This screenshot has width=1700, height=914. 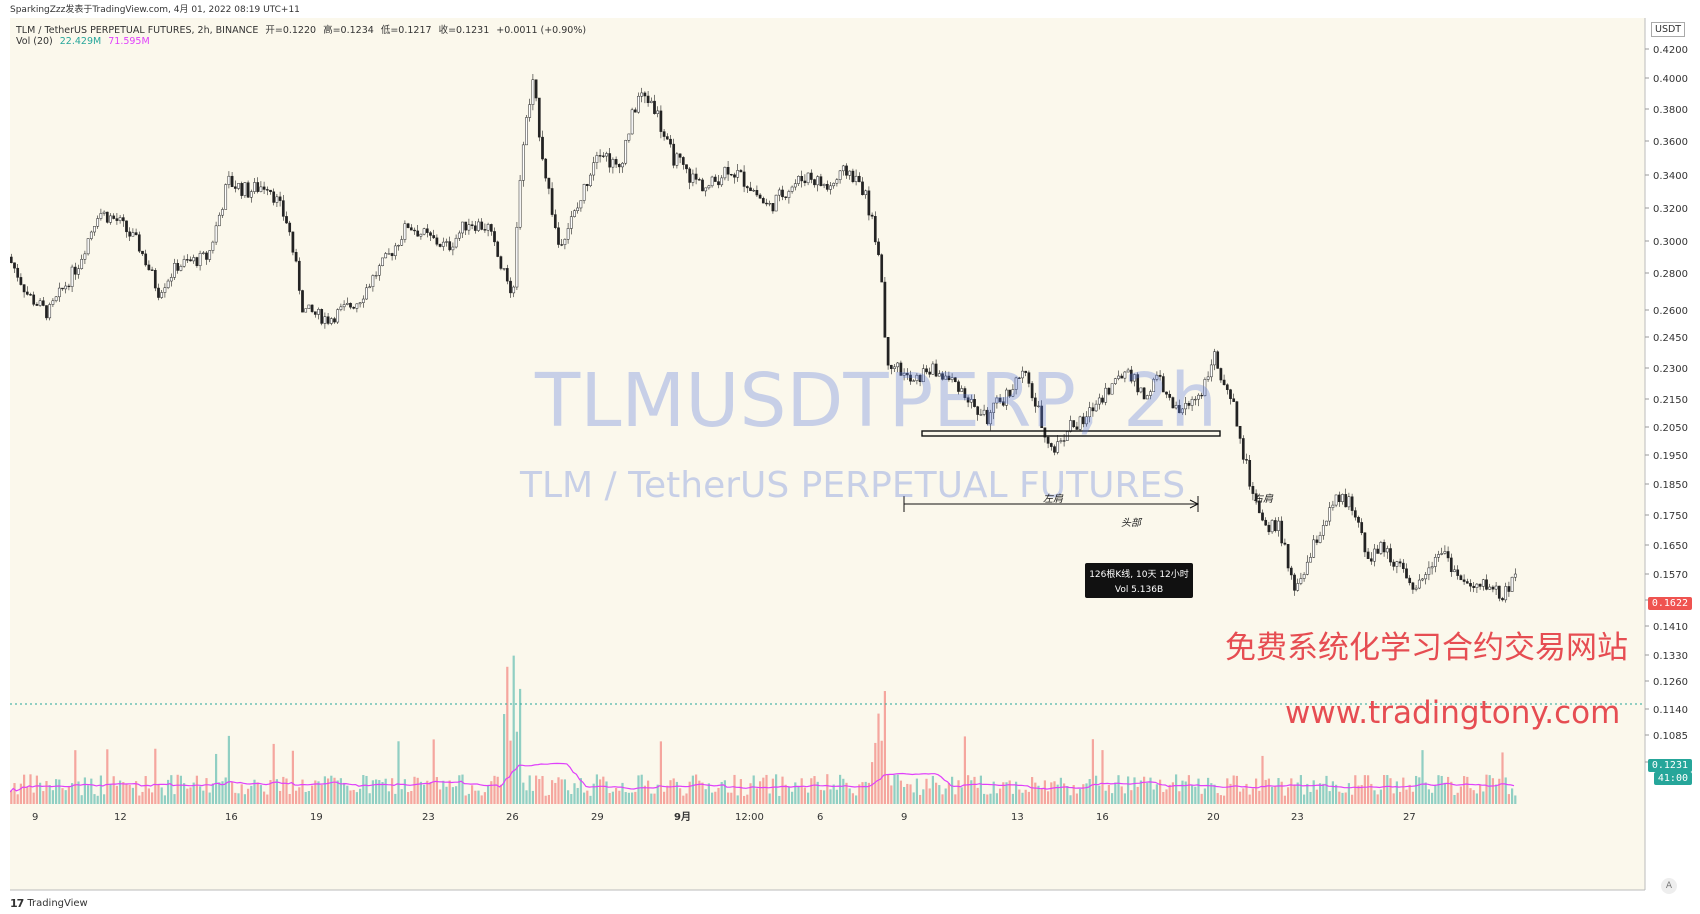 I want to click on time-tick-label: 20, so click(x=1213, y=817).